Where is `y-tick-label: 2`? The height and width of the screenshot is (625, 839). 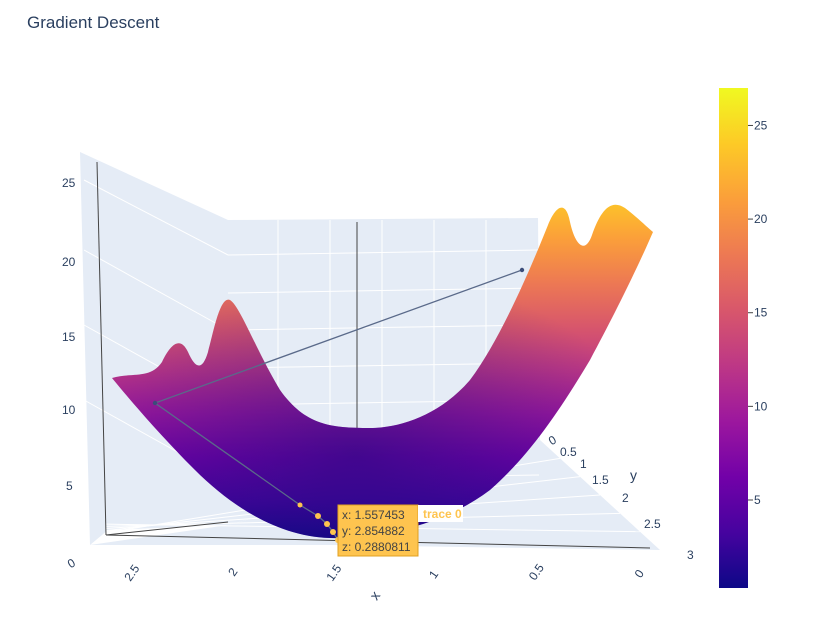
y-tick-label: 2 is located at coordinates (625, 498).